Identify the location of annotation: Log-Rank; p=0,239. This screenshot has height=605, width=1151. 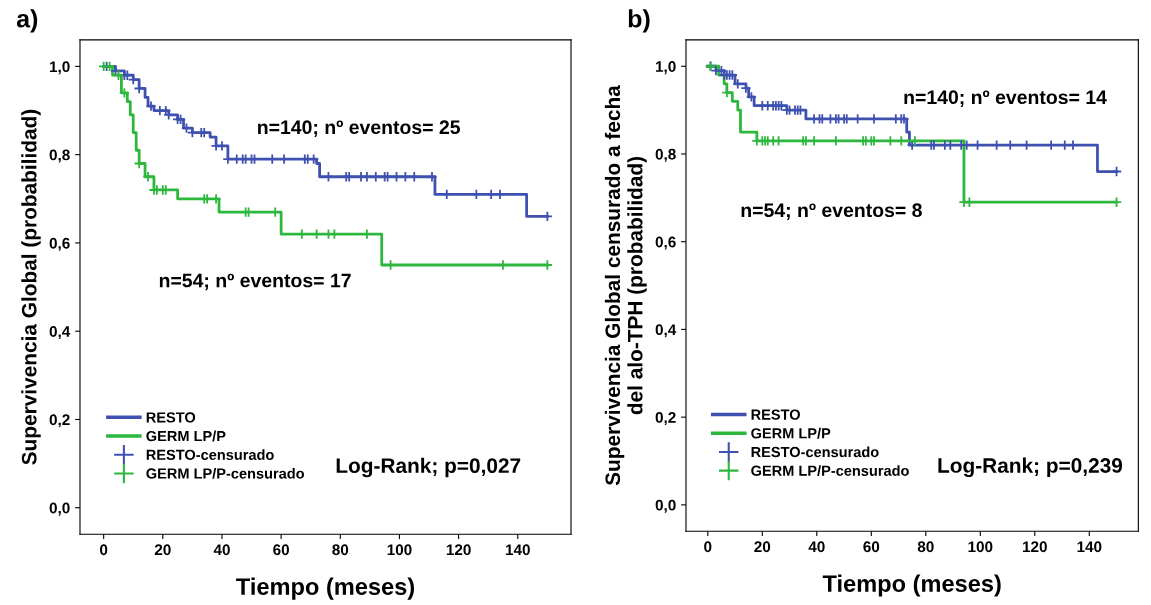
(1030, 467).